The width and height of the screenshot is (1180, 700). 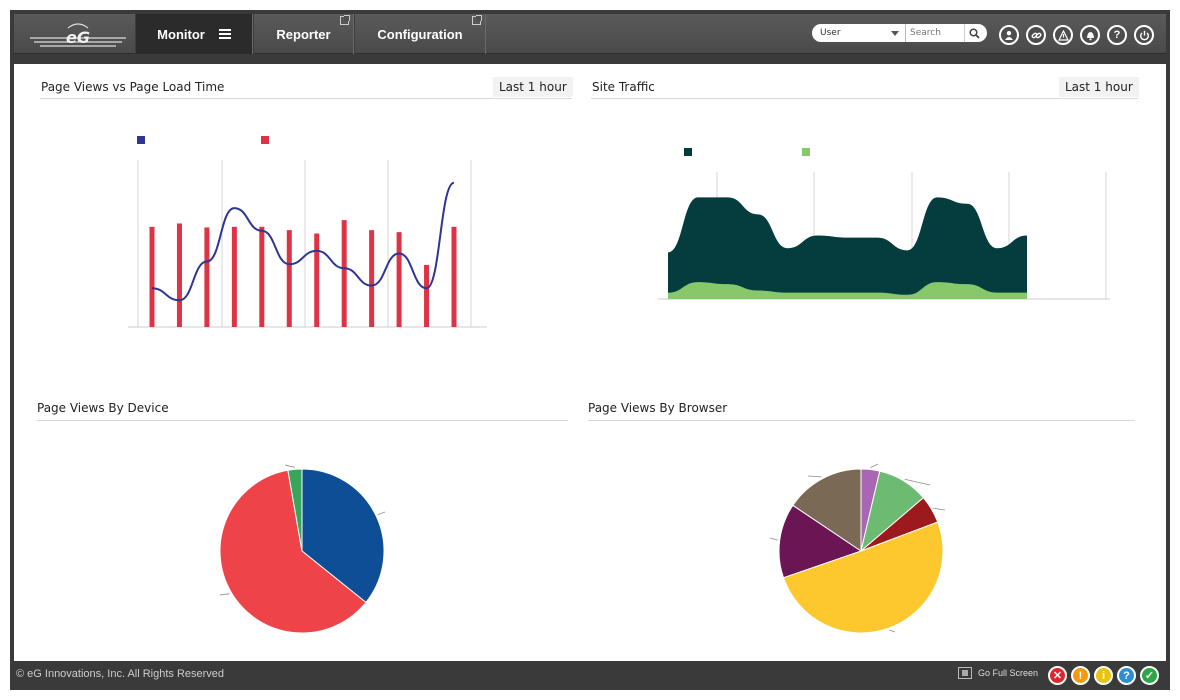 What do you see at coordinates (974, 33) in the screenshot?
I see `search-icon` at bounding box center [974, 33].